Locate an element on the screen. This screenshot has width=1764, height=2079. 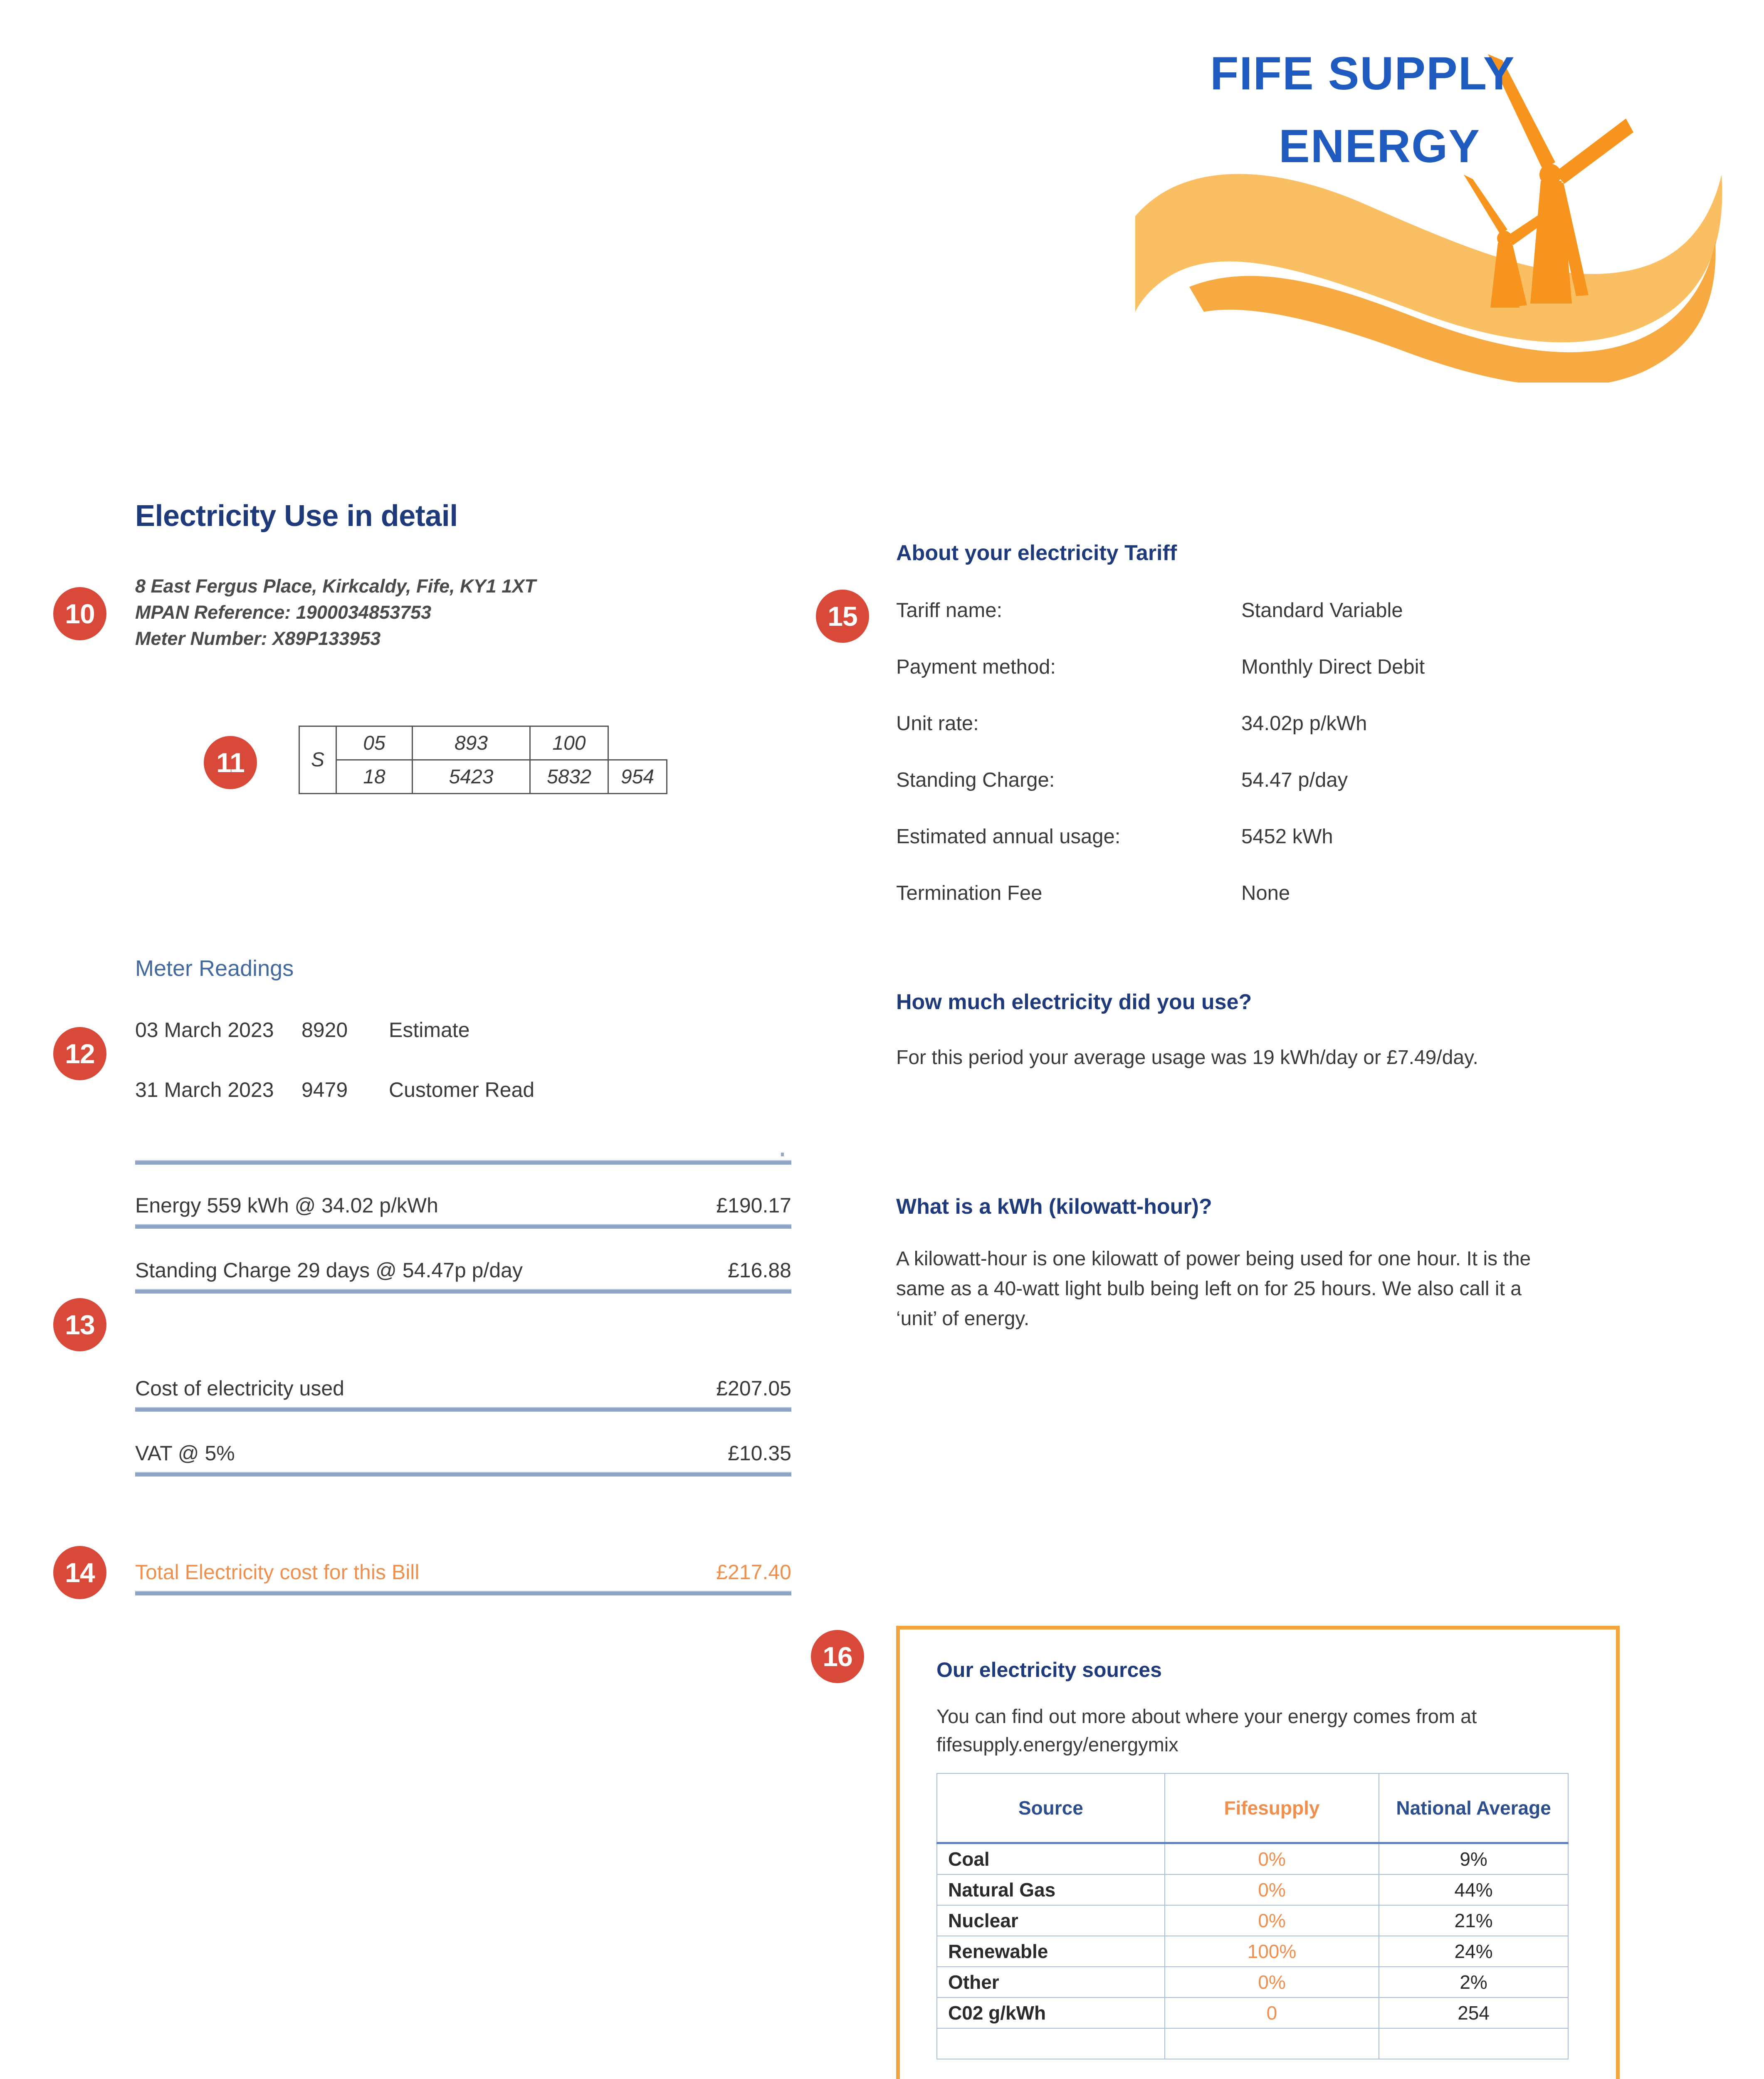
charges-top-divider is located at coordinates (463, 1162).